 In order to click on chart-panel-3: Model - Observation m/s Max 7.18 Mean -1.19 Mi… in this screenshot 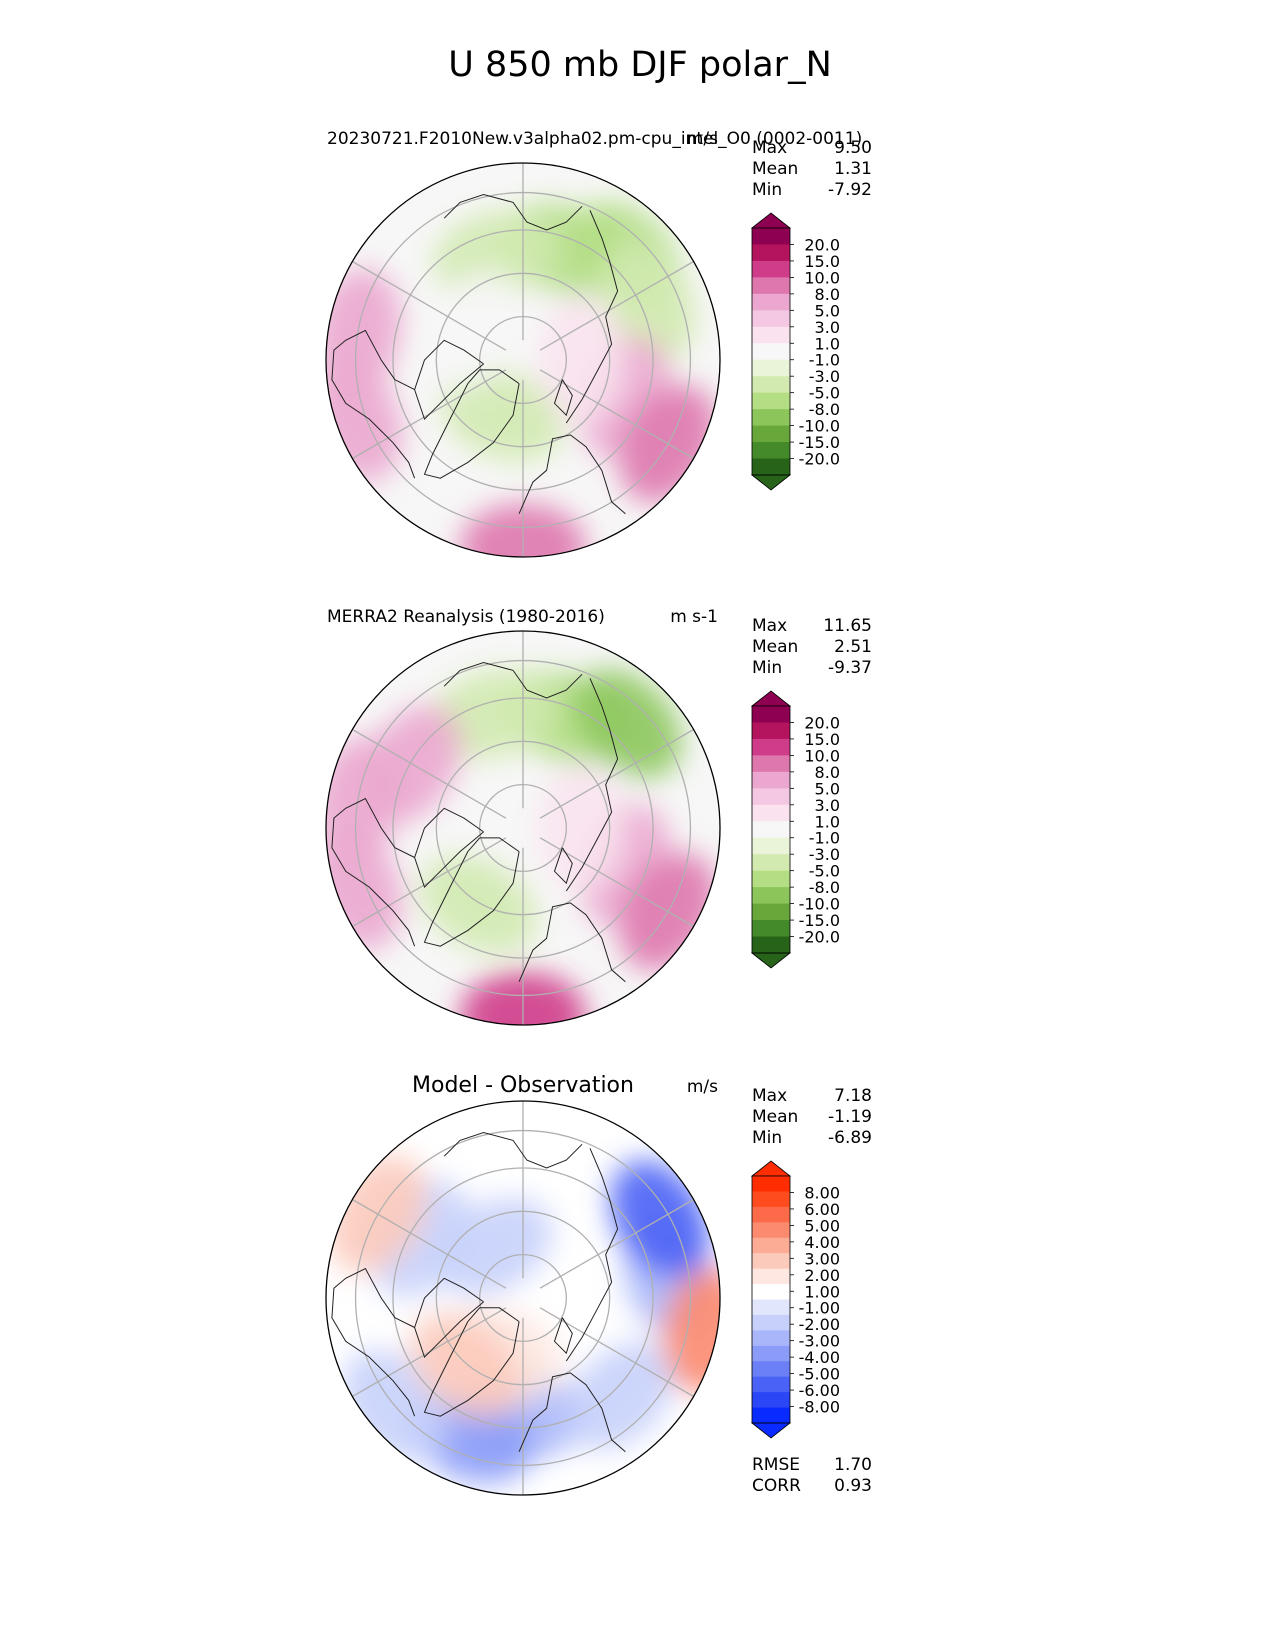, I will do `click(598, 1284)`.